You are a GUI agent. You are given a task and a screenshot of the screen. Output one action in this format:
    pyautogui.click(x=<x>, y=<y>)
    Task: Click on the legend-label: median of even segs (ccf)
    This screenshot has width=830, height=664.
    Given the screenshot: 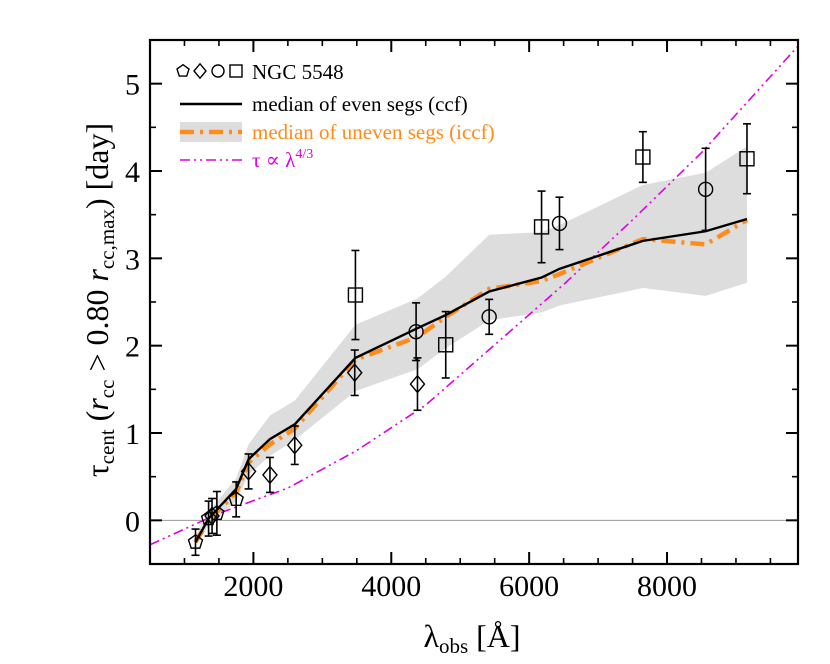 What is the action you would take?
    pyautogui.click(x=360, y=104)
    